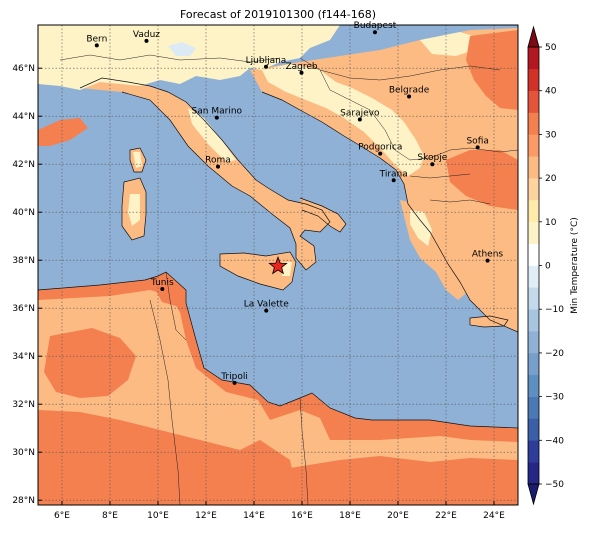 The width and height of the screenshot is (592, 533). What do you see at coordinates (551, 179) in the screenshot?
I see `colorbar-tick-label: 20` at bounding box center [551, 179].